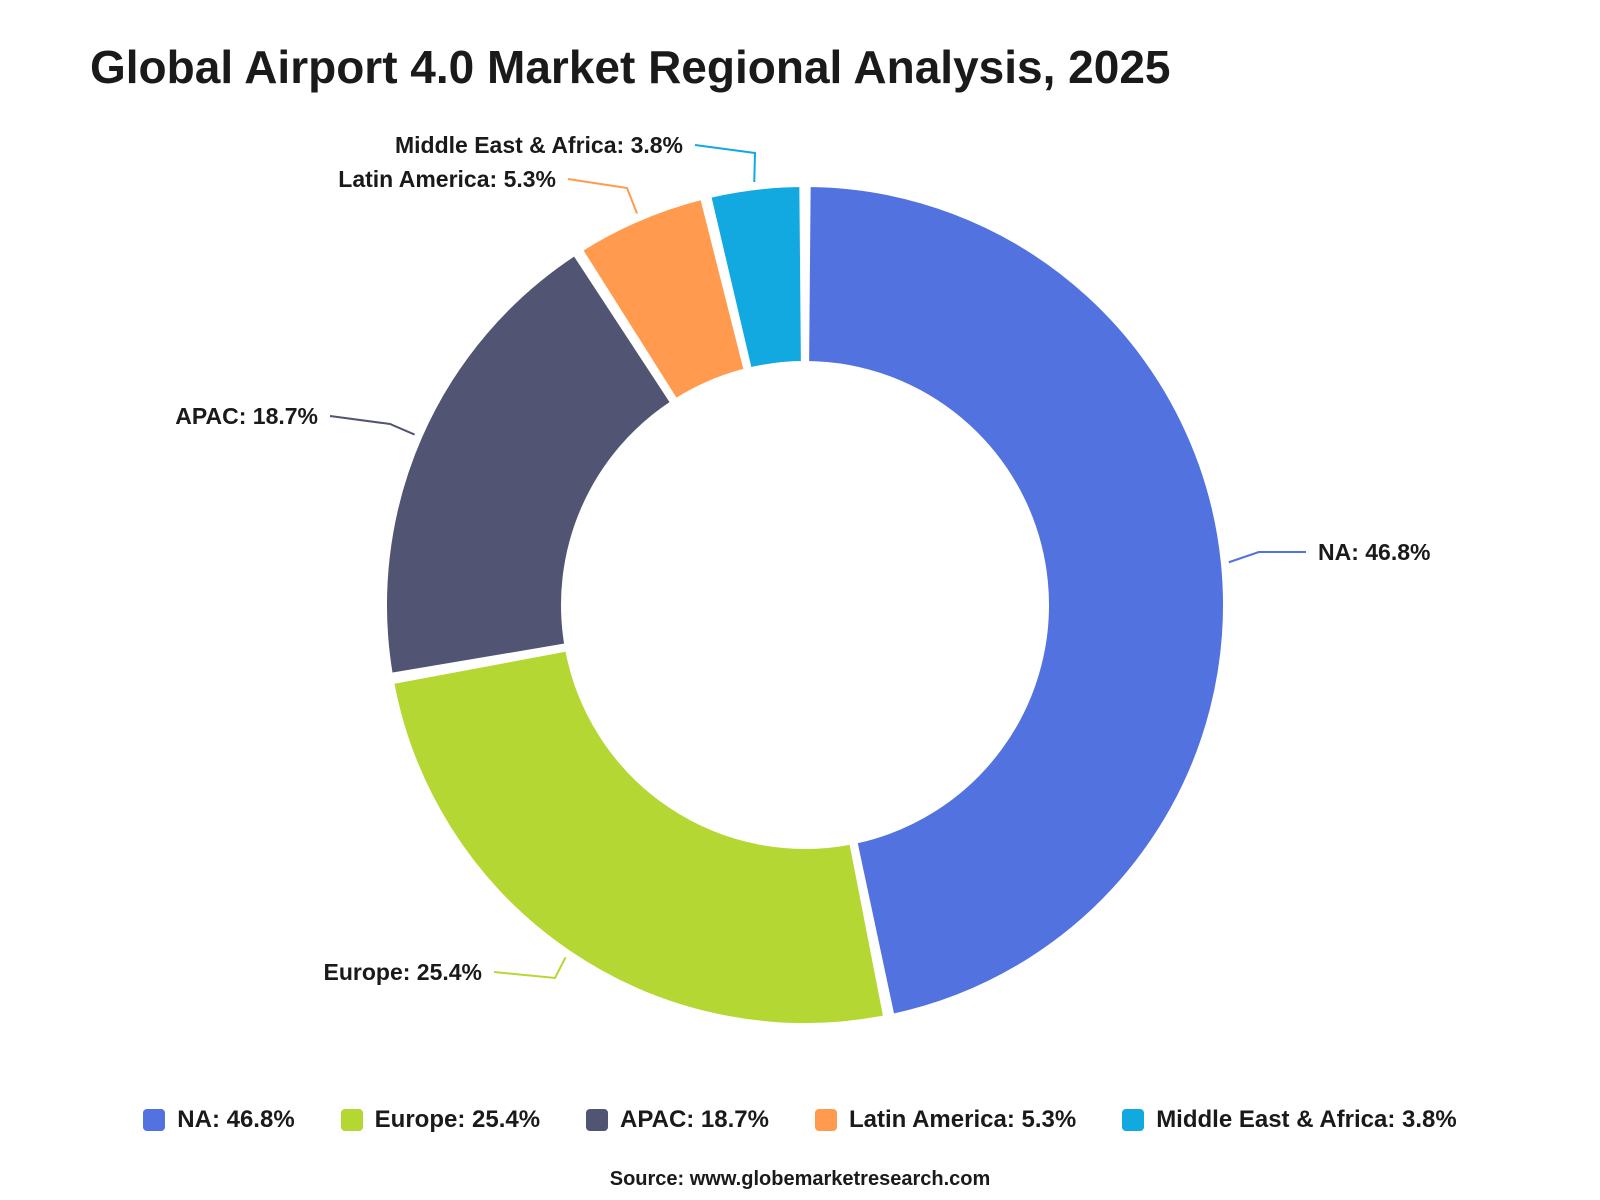 The width and height of the screenshot is (1600, 1200). What do you see at coordinates (663, 299) in the screenshot?
I see `slice-latin-america` at bounding box center [663, 299].